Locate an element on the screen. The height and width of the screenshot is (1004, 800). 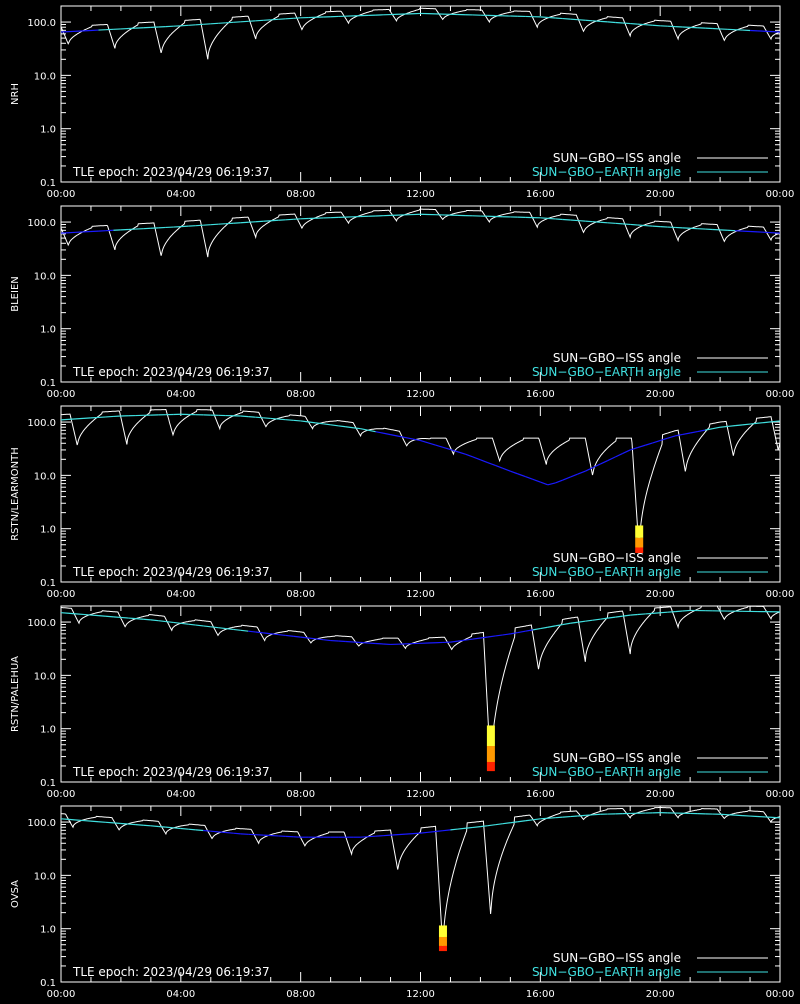
y-tick-label: 0.1 is located at coordinates (48, 583).